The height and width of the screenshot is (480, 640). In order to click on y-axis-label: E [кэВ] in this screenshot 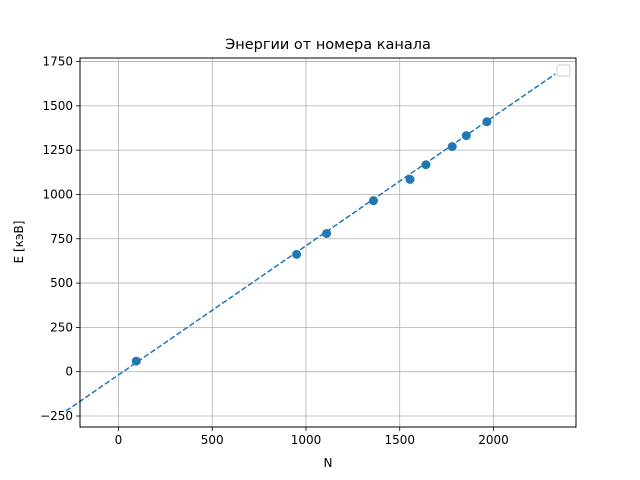, I will do `click(19, 242)`.